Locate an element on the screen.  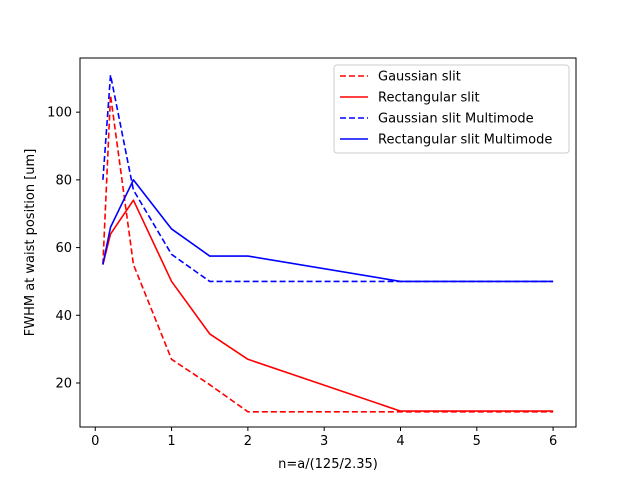
y-tick-label: 60 is located at coordinates (63, 248).